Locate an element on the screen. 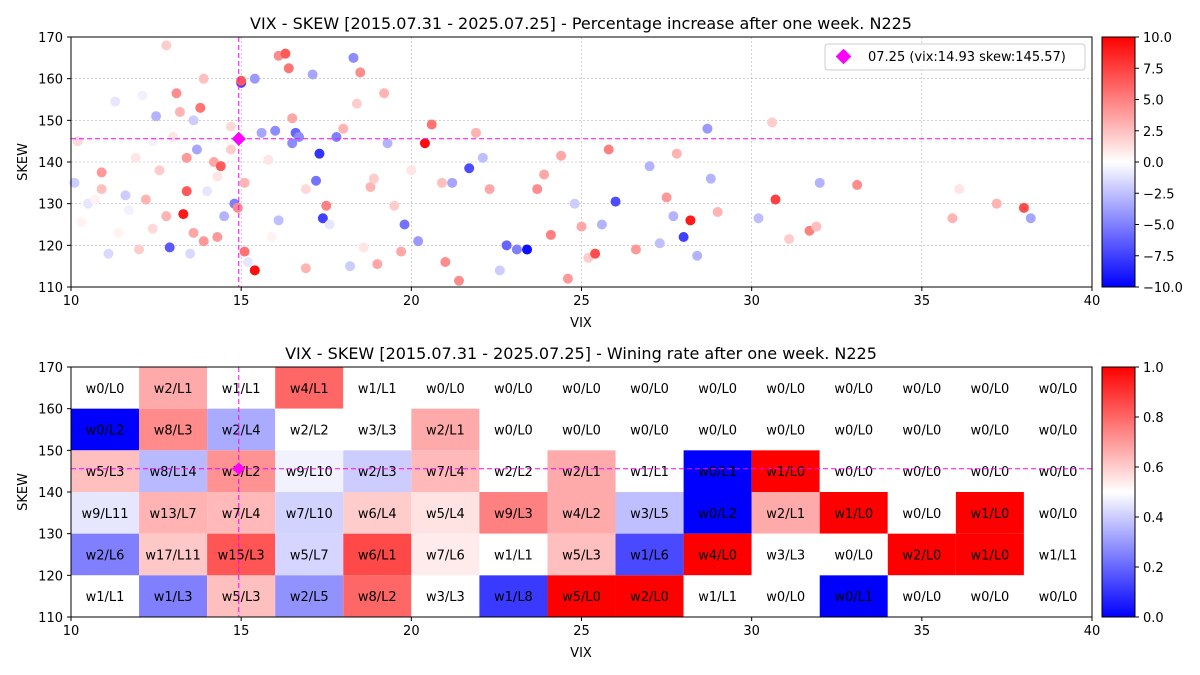 This screenshot has width=1200, height=675. legend-label: 07.25 (vix:14.93 skew:145.57) is located at coordinates (967, 57).